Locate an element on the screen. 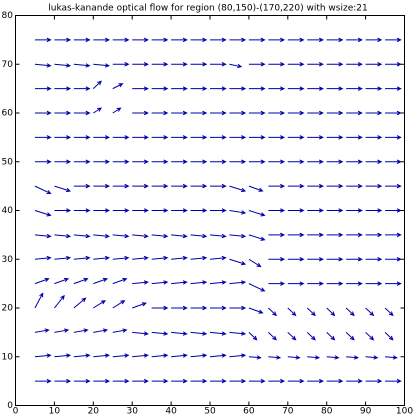 Image resolution: width=417 pixels, height=418 pixels. x-tick-label: 20 is located at coordinates (94, 412).